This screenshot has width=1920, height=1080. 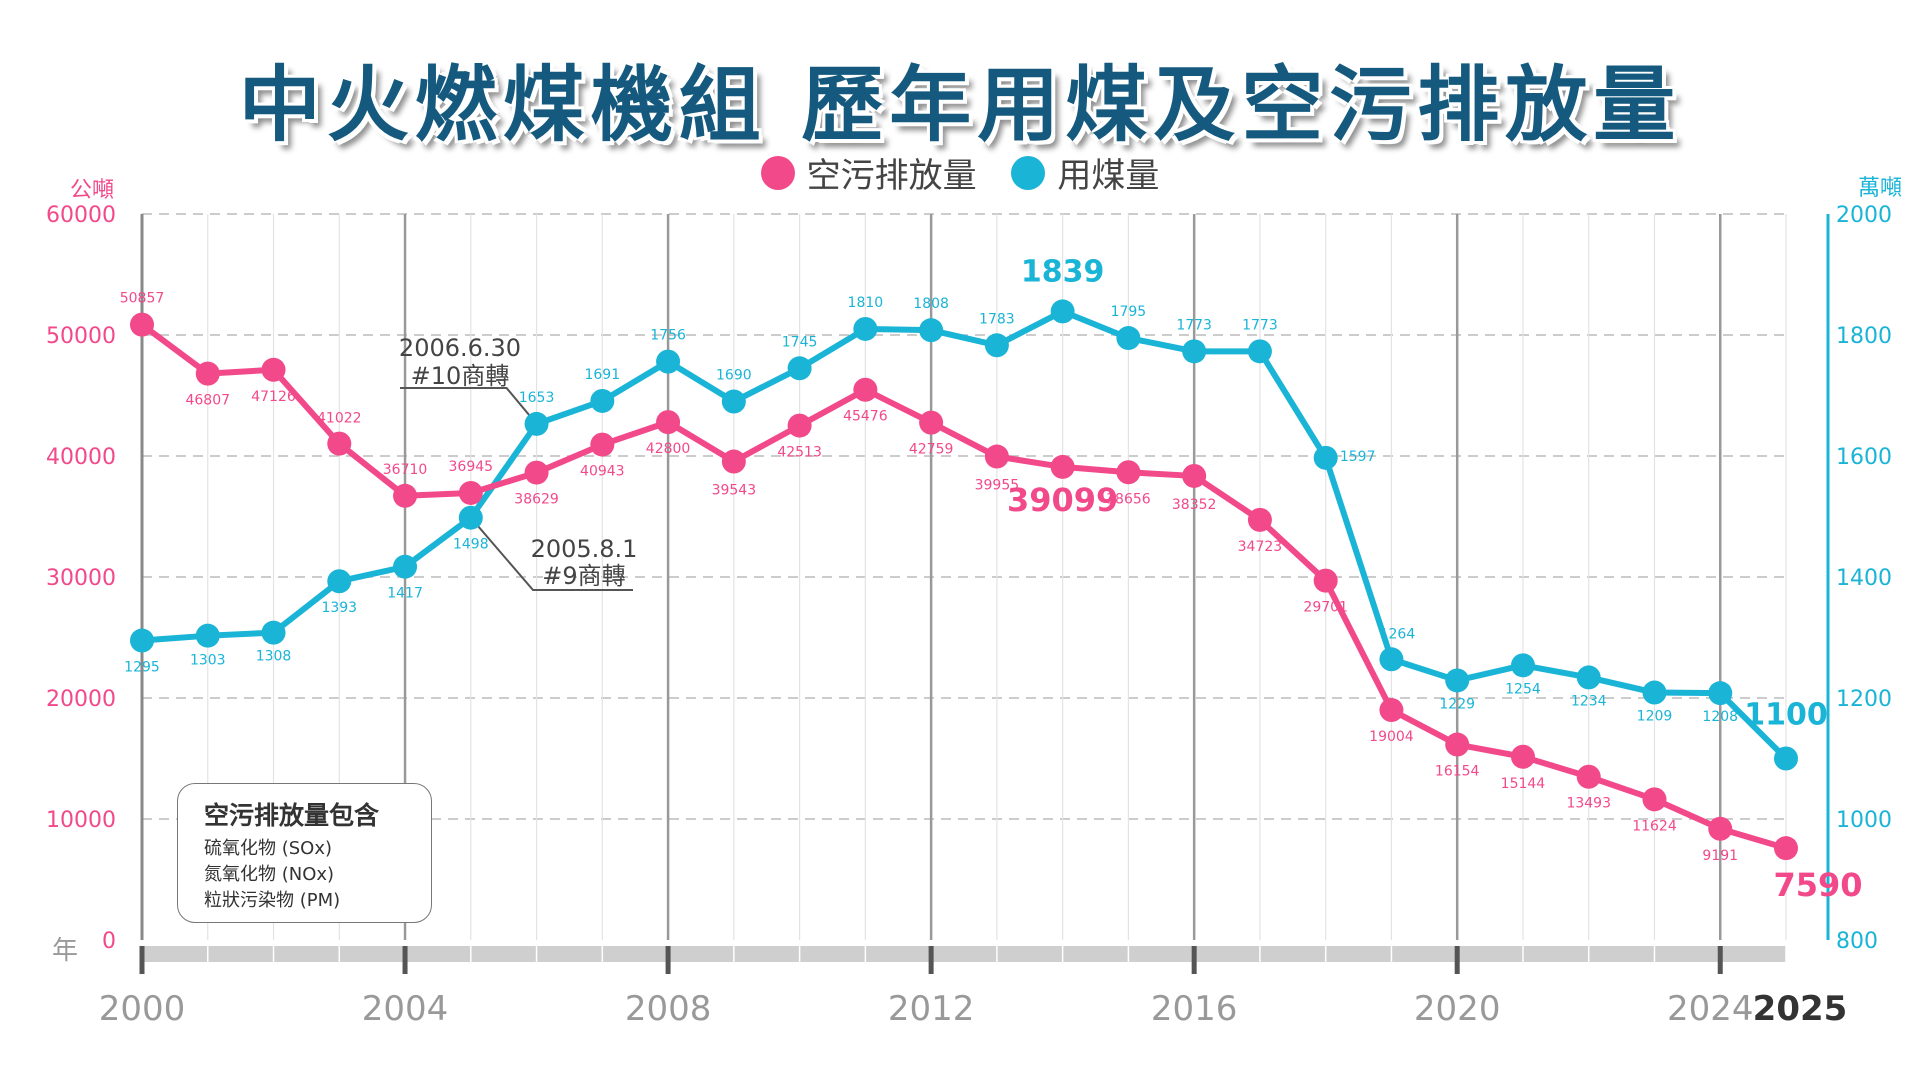 What do you see at coordinates (1800, 1009) in the screenshot?
I see `x-tick-label: 2025` at bounding box center [1800, 1009].